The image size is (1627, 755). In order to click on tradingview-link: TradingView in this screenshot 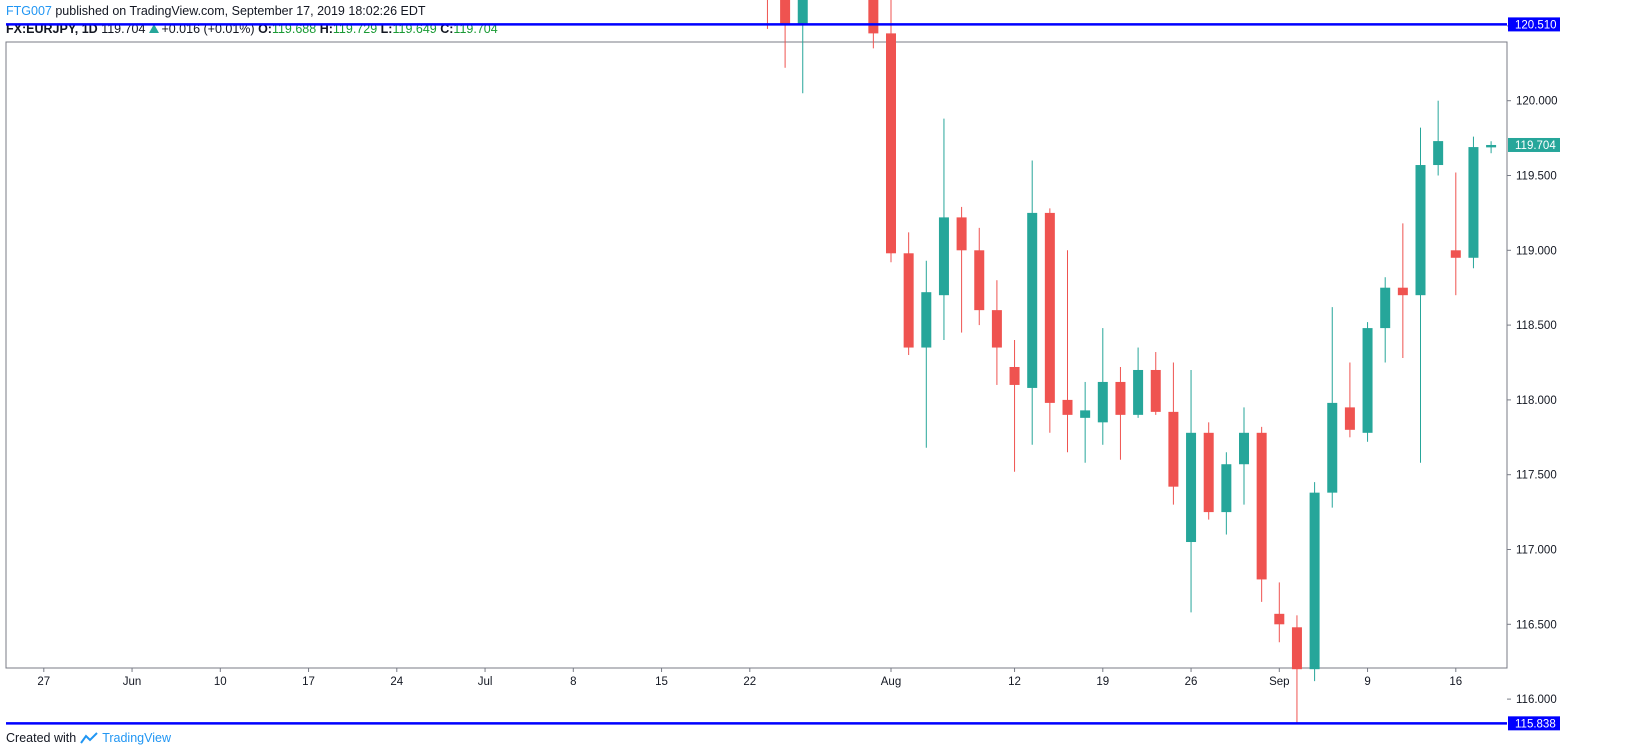, I will do `click(136, 738)`.